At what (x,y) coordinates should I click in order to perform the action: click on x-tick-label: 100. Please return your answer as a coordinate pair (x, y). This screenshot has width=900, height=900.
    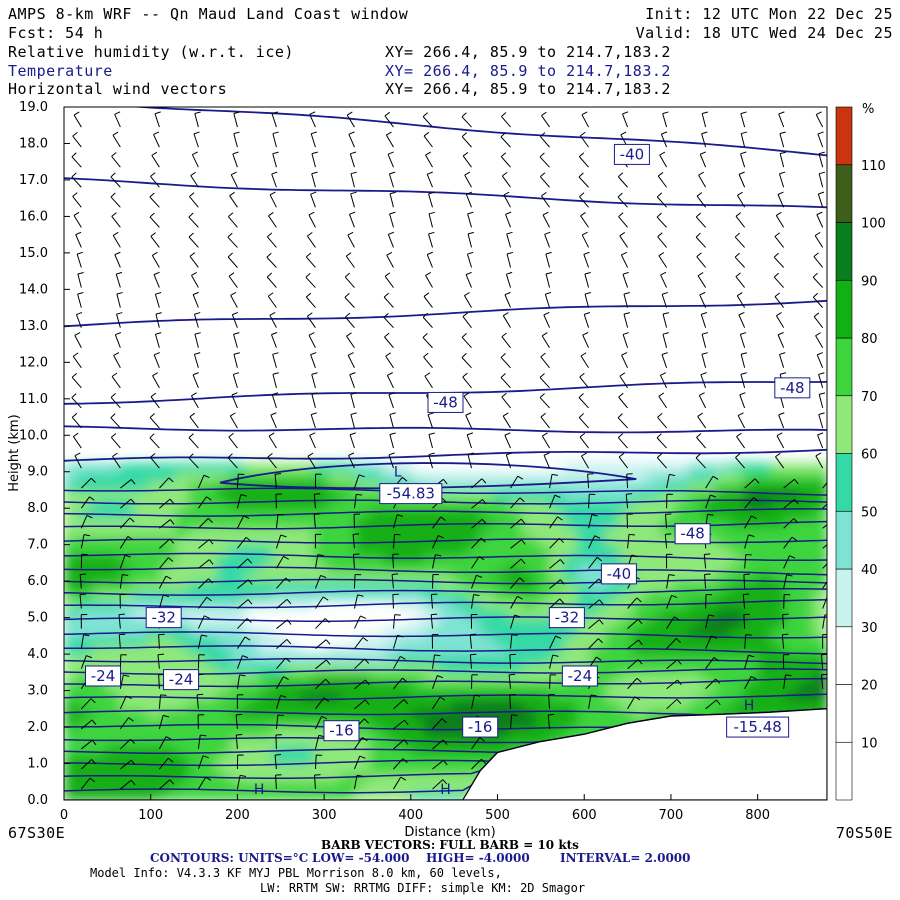
    Looking at the image, I should click on (150, 815).